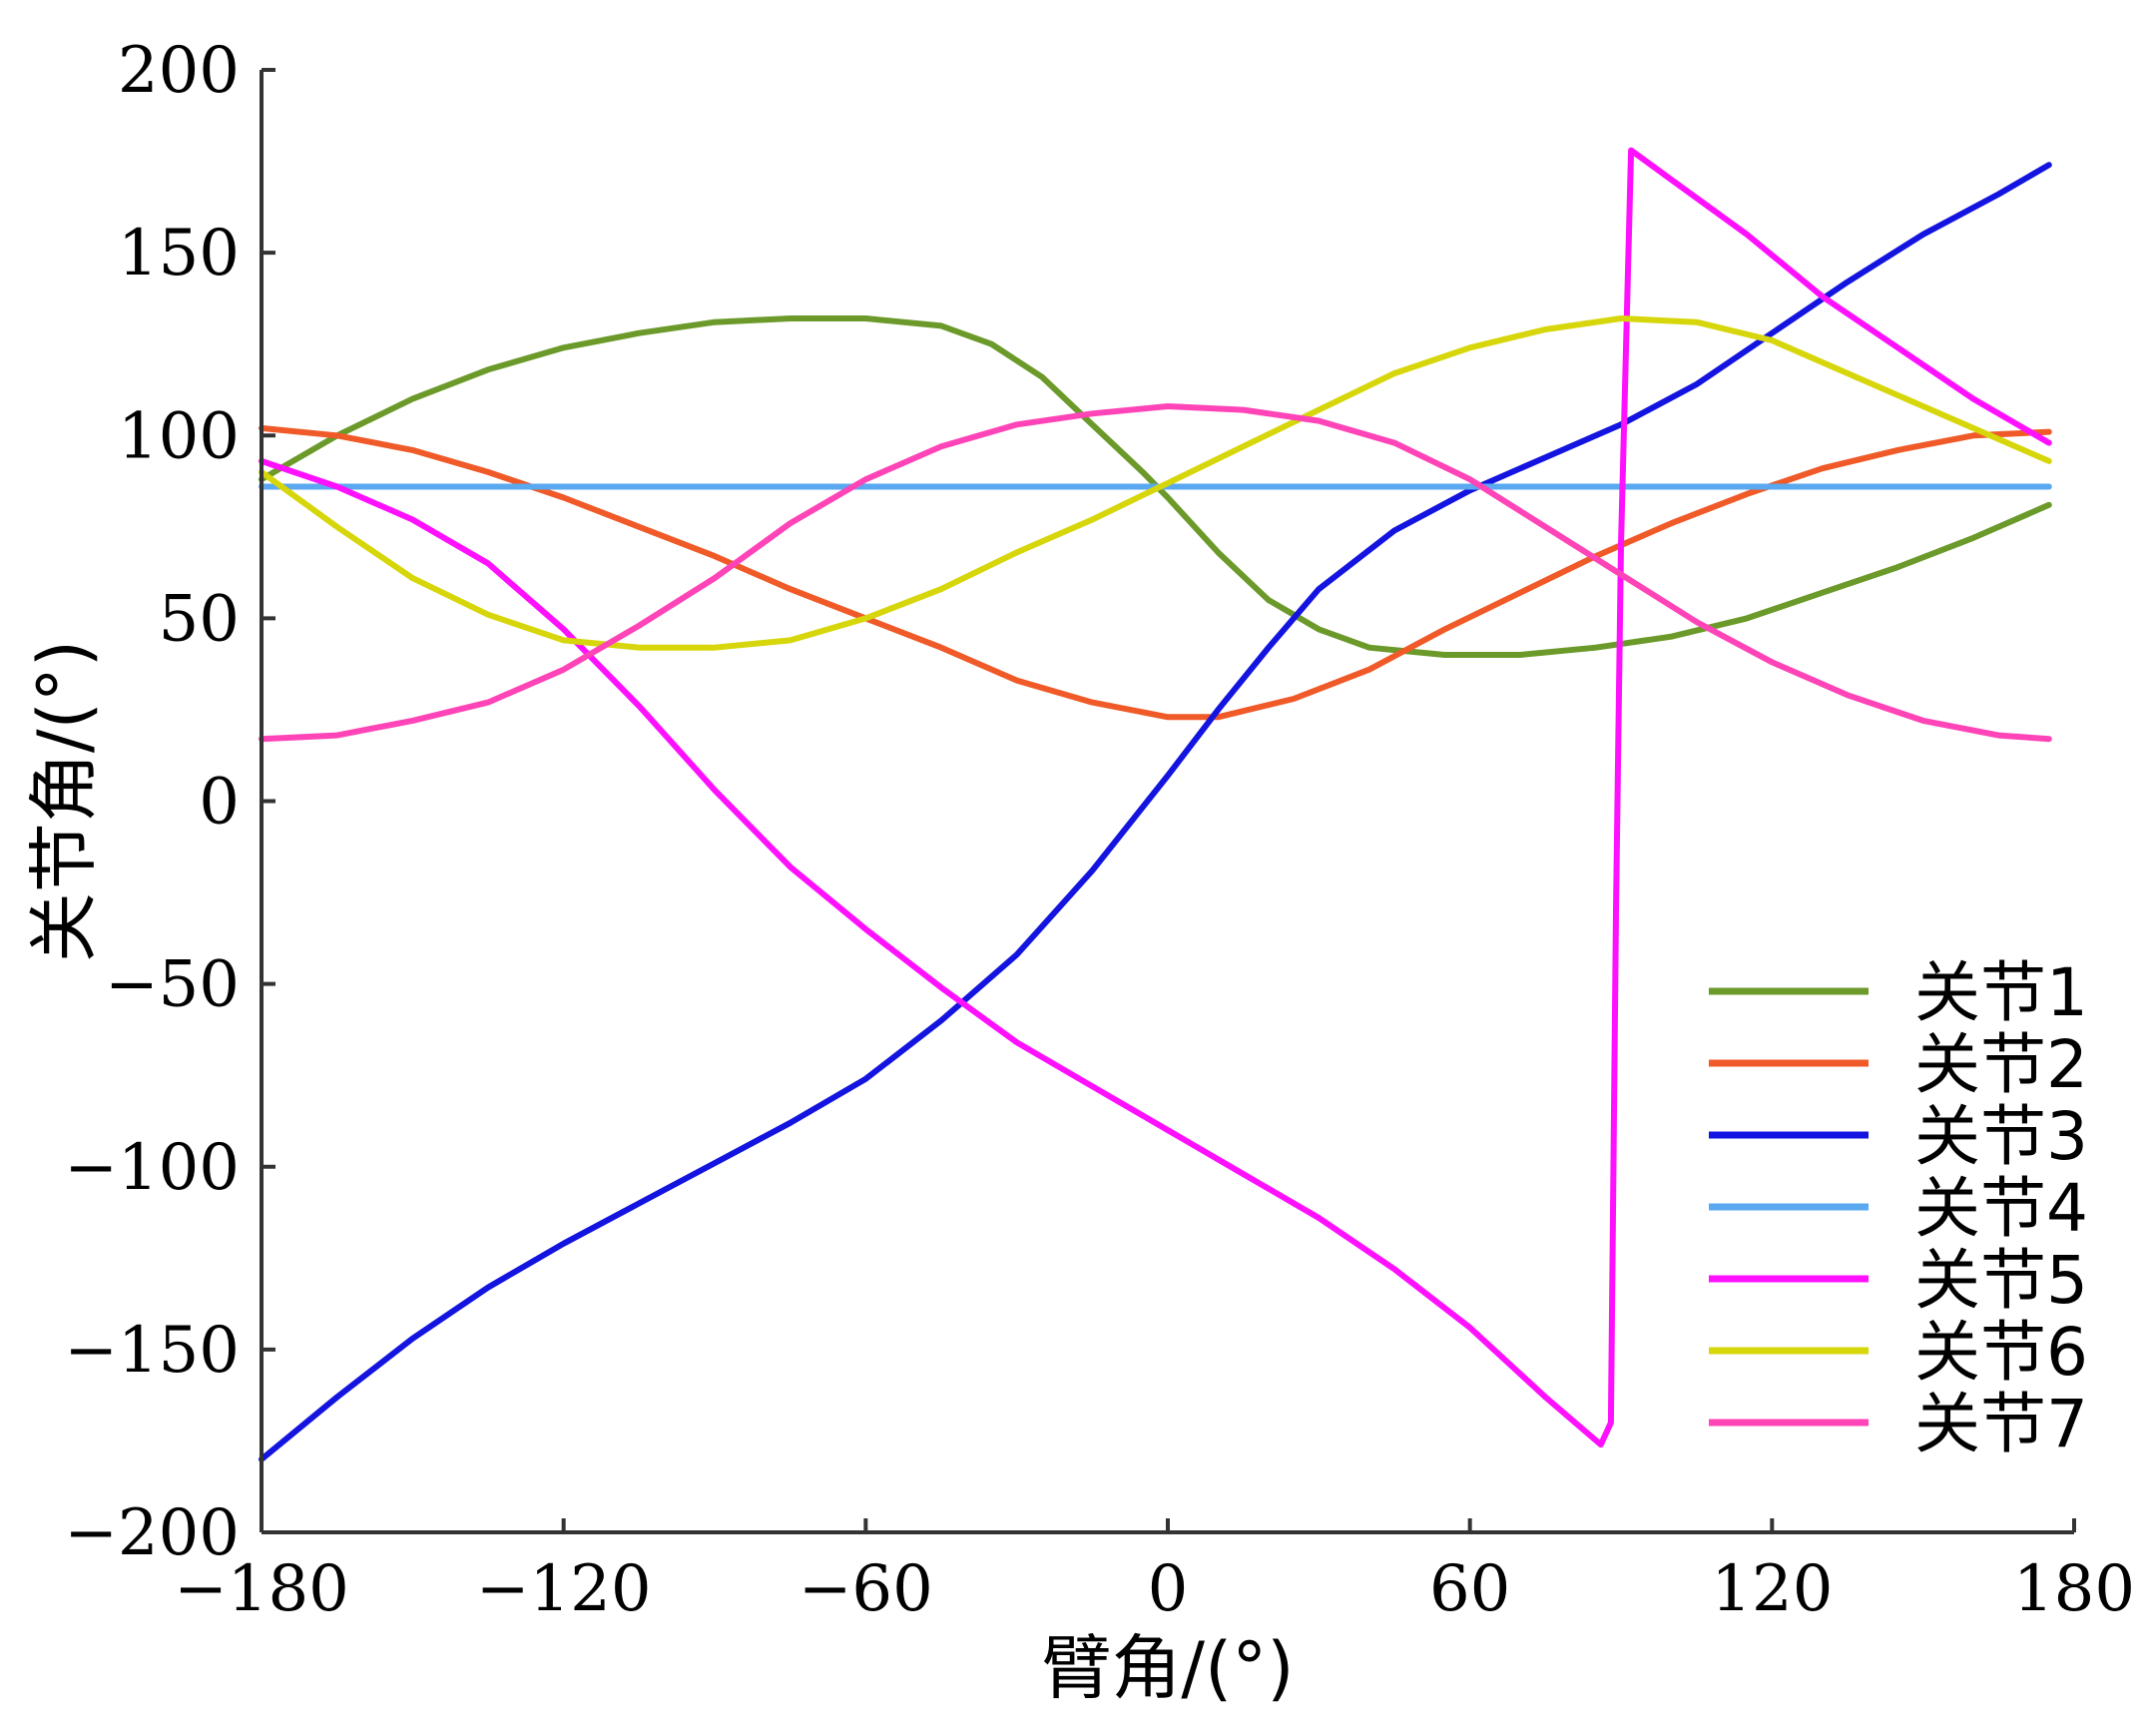 The width and height of the screenshot is (2145, 1736). What do you see at coordinates (261, 1589) in the screenshot?
I see `x-tick-label: −180` at bounding box center [261, 1589].